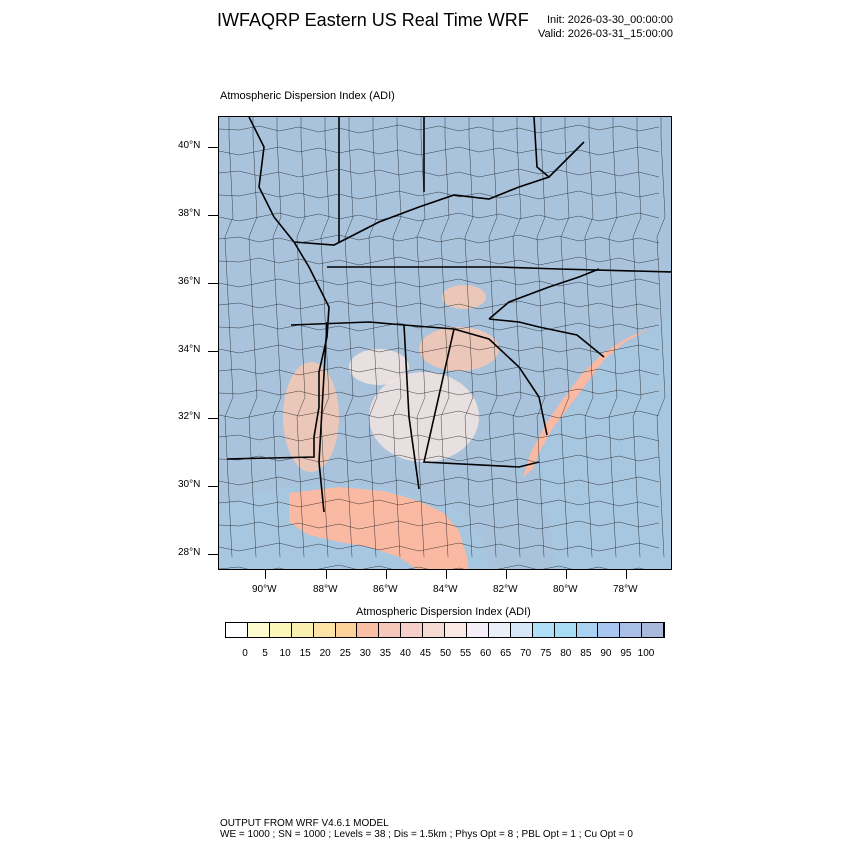 The image size is (850, 850). Describe the element at coordinates (526, 653) in the screenshot. I see `colorbar-label: 70` at that location.